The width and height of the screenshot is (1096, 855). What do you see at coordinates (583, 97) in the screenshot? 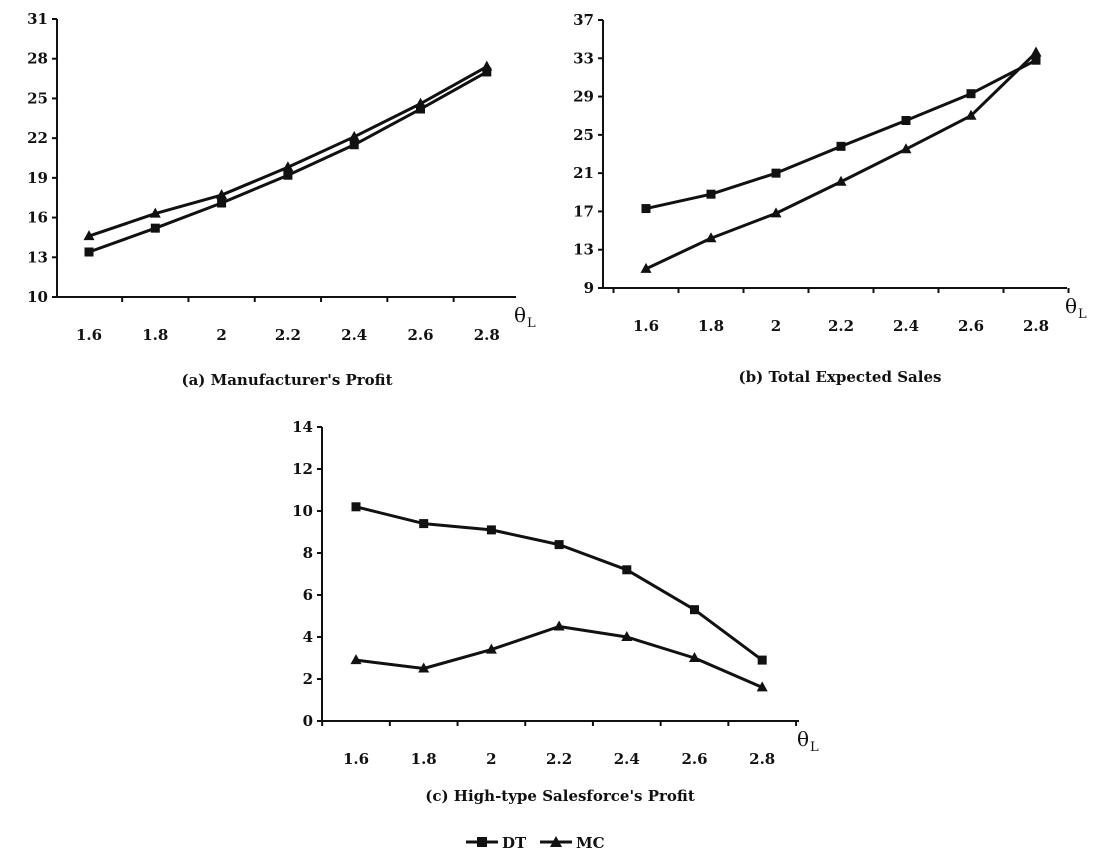
I see `panel-b-y-tick-label: 29` at bounding box center [583, 97].